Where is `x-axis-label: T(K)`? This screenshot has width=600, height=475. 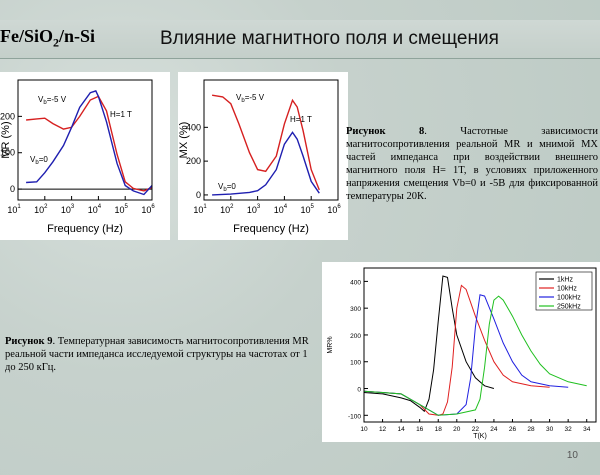
x-axis-label: T(K) is located at coordinates (480, 436).